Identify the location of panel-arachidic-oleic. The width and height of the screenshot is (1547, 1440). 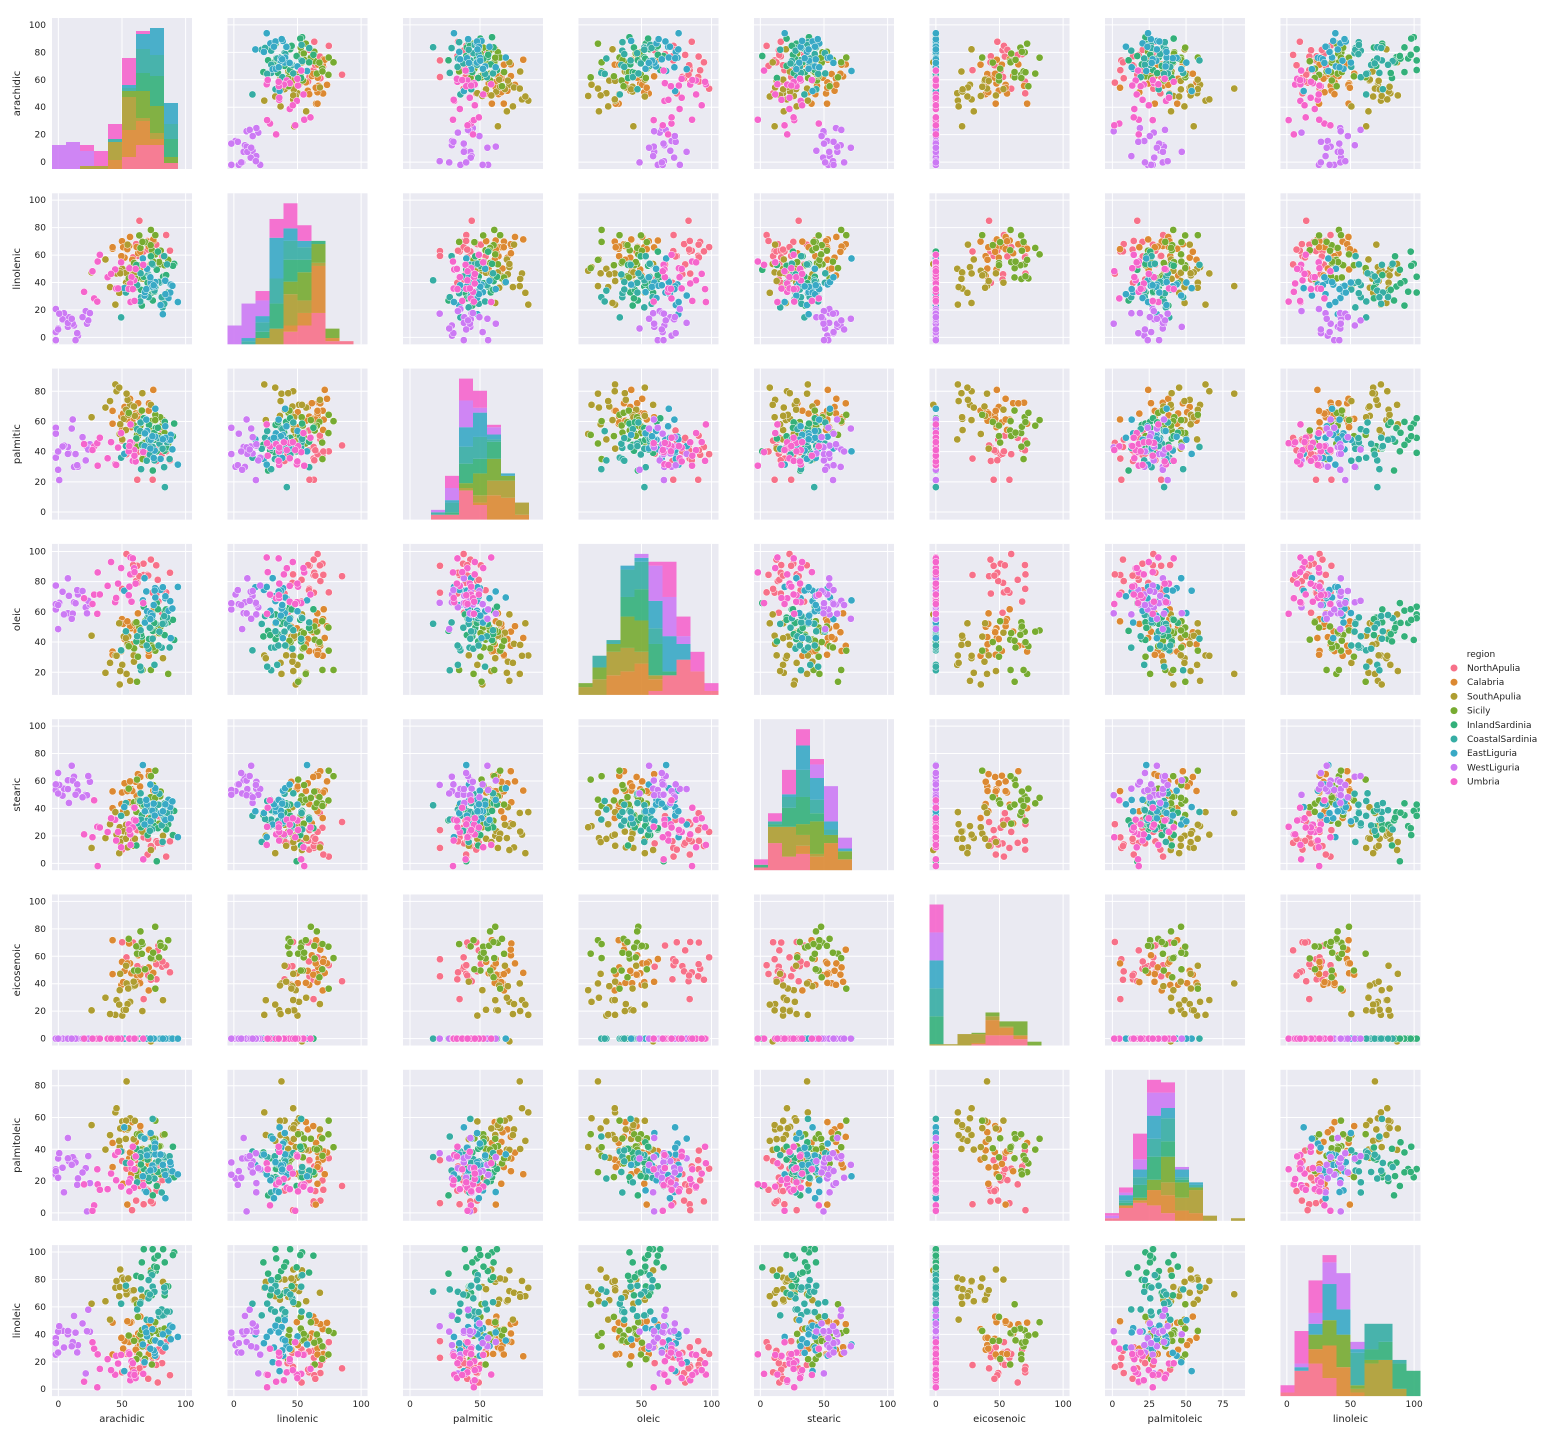
(648, 93).